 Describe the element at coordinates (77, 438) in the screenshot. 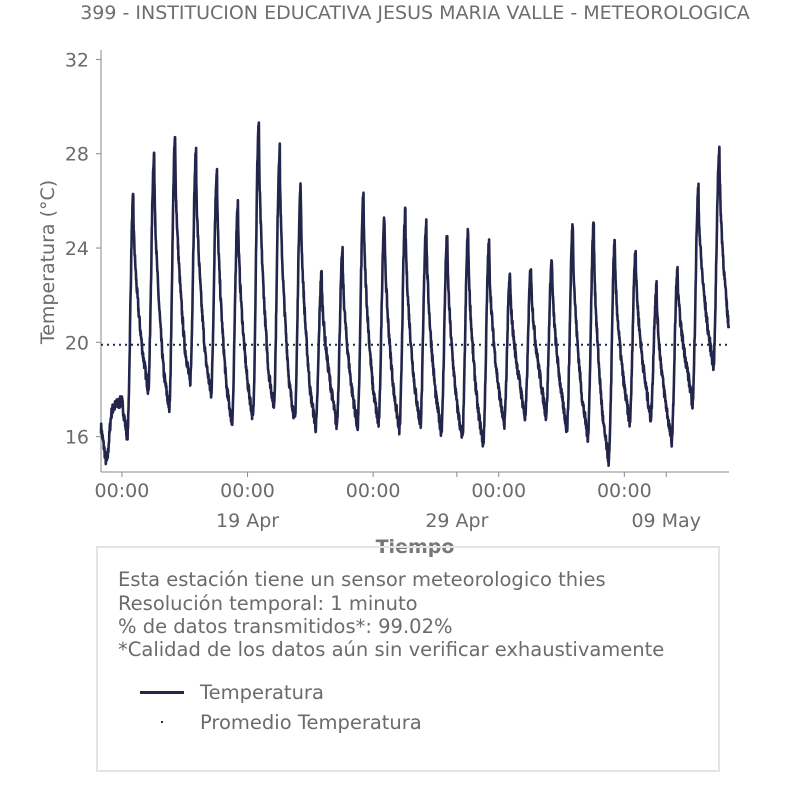

I see `y-tick-label: 16` at that location.